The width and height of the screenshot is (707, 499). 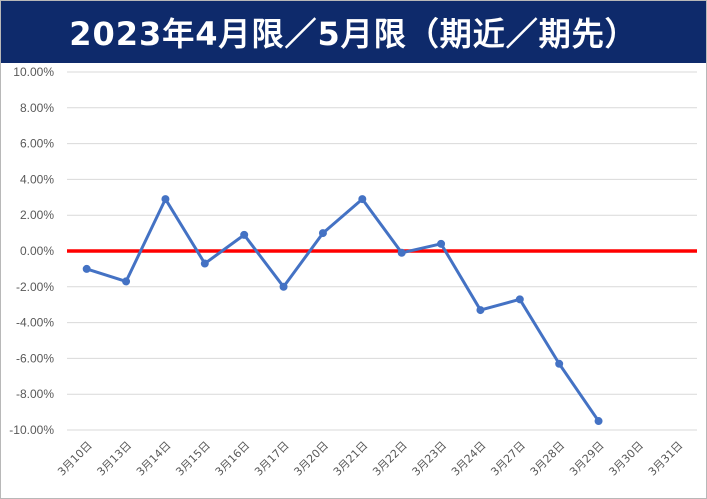 What do you see at coordinates (37, 251) in the screenshot?
I see `y-tick-label: 0.00%` at bounding box center [37, 251].